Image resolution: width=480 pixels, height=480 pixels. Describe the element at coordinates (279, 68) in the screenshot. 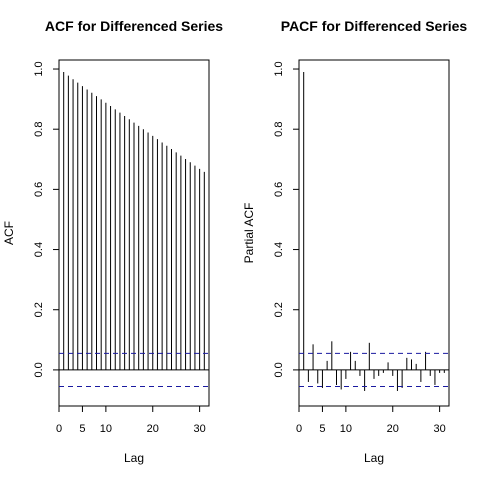

I see `pacf-y-tick-label: 1.0` at that location.